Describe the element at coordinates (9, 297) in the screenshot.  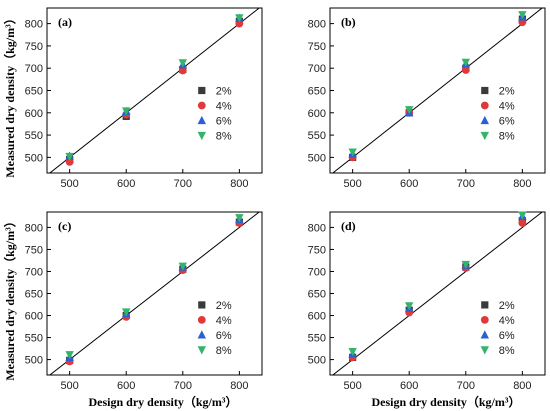
I see `y-axis-title-bottom: Measured dry density（kg/m³）` at that location.